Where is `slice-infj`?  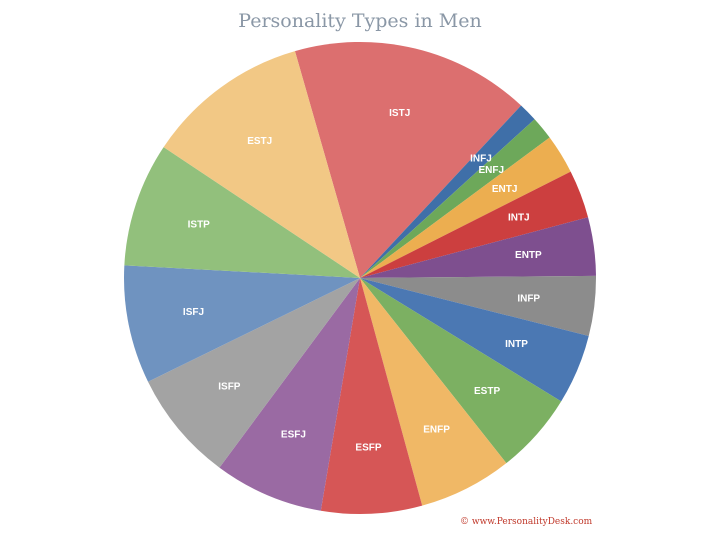 slice-infj is located at coordinates (447, 191).